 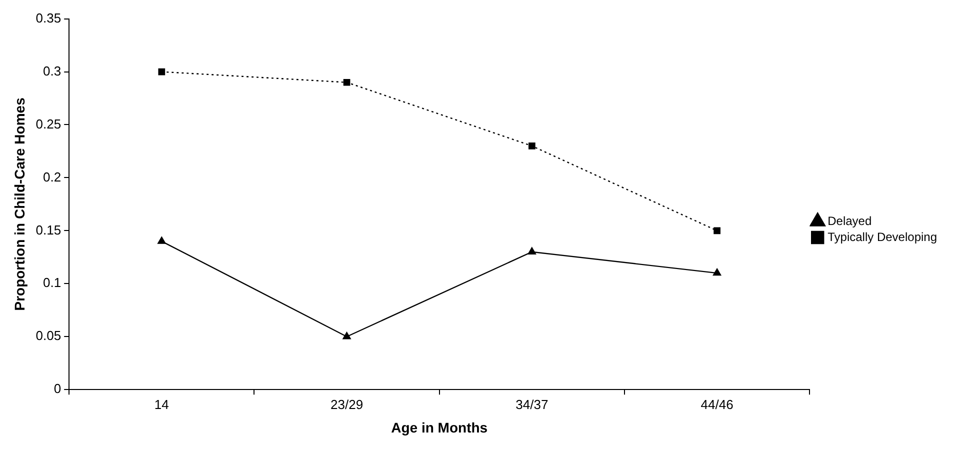 I want to click on x-tick-label: 14, so click(x=161, y=404).